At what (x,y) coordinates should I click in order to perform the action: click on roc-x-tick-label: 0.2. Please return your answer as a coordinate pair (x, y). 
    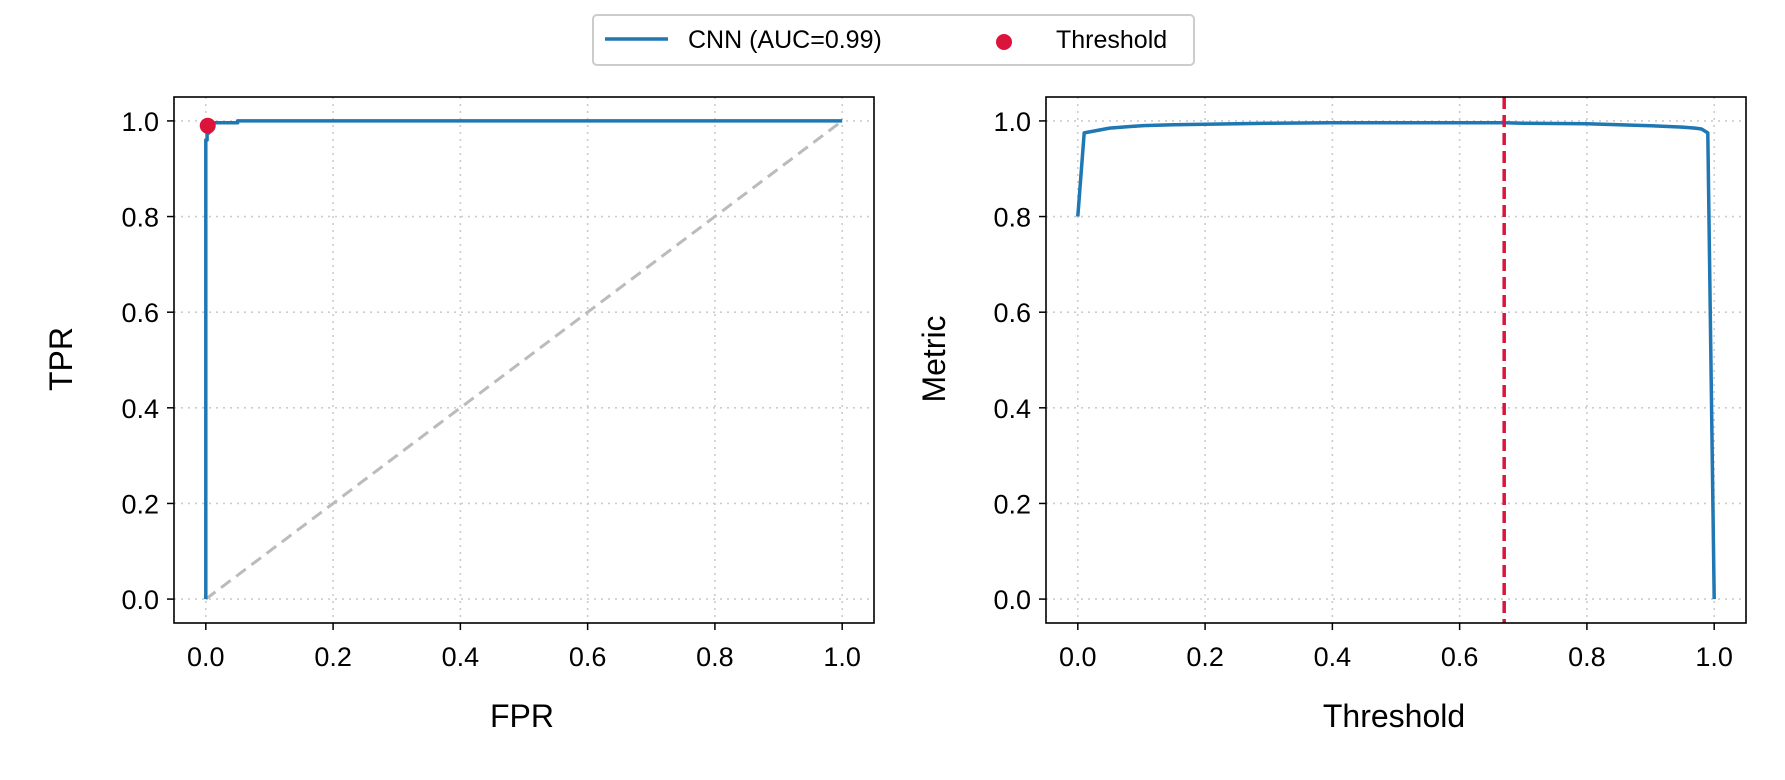
    Looking at the image, I should click on (333, 657).